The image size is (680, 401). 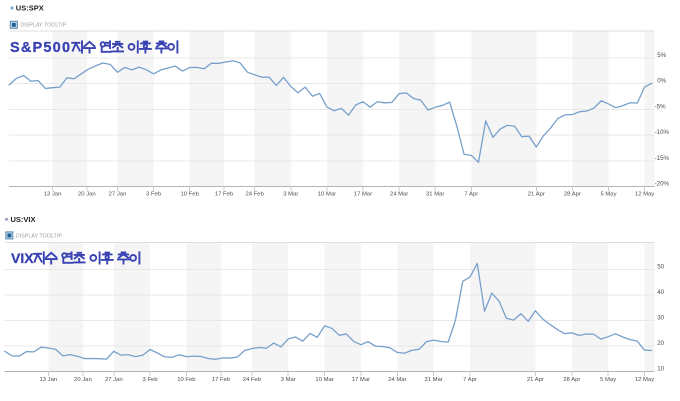 I want to click on svg-text: -5%, so click(x=661, y=106).